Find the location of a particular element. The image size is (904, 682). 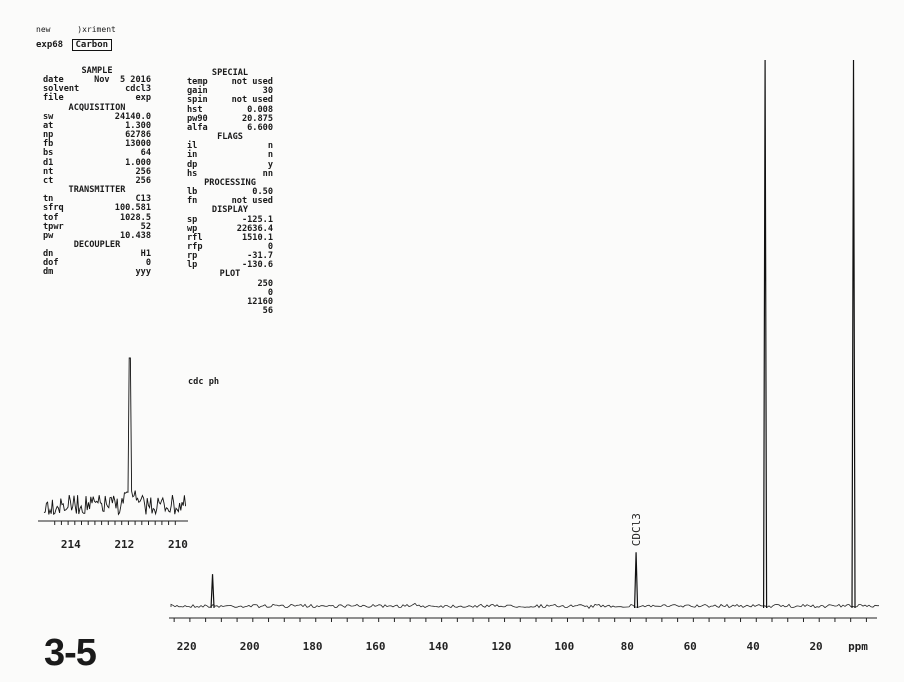

peak-211.8 is located at coordinates (212, 591).